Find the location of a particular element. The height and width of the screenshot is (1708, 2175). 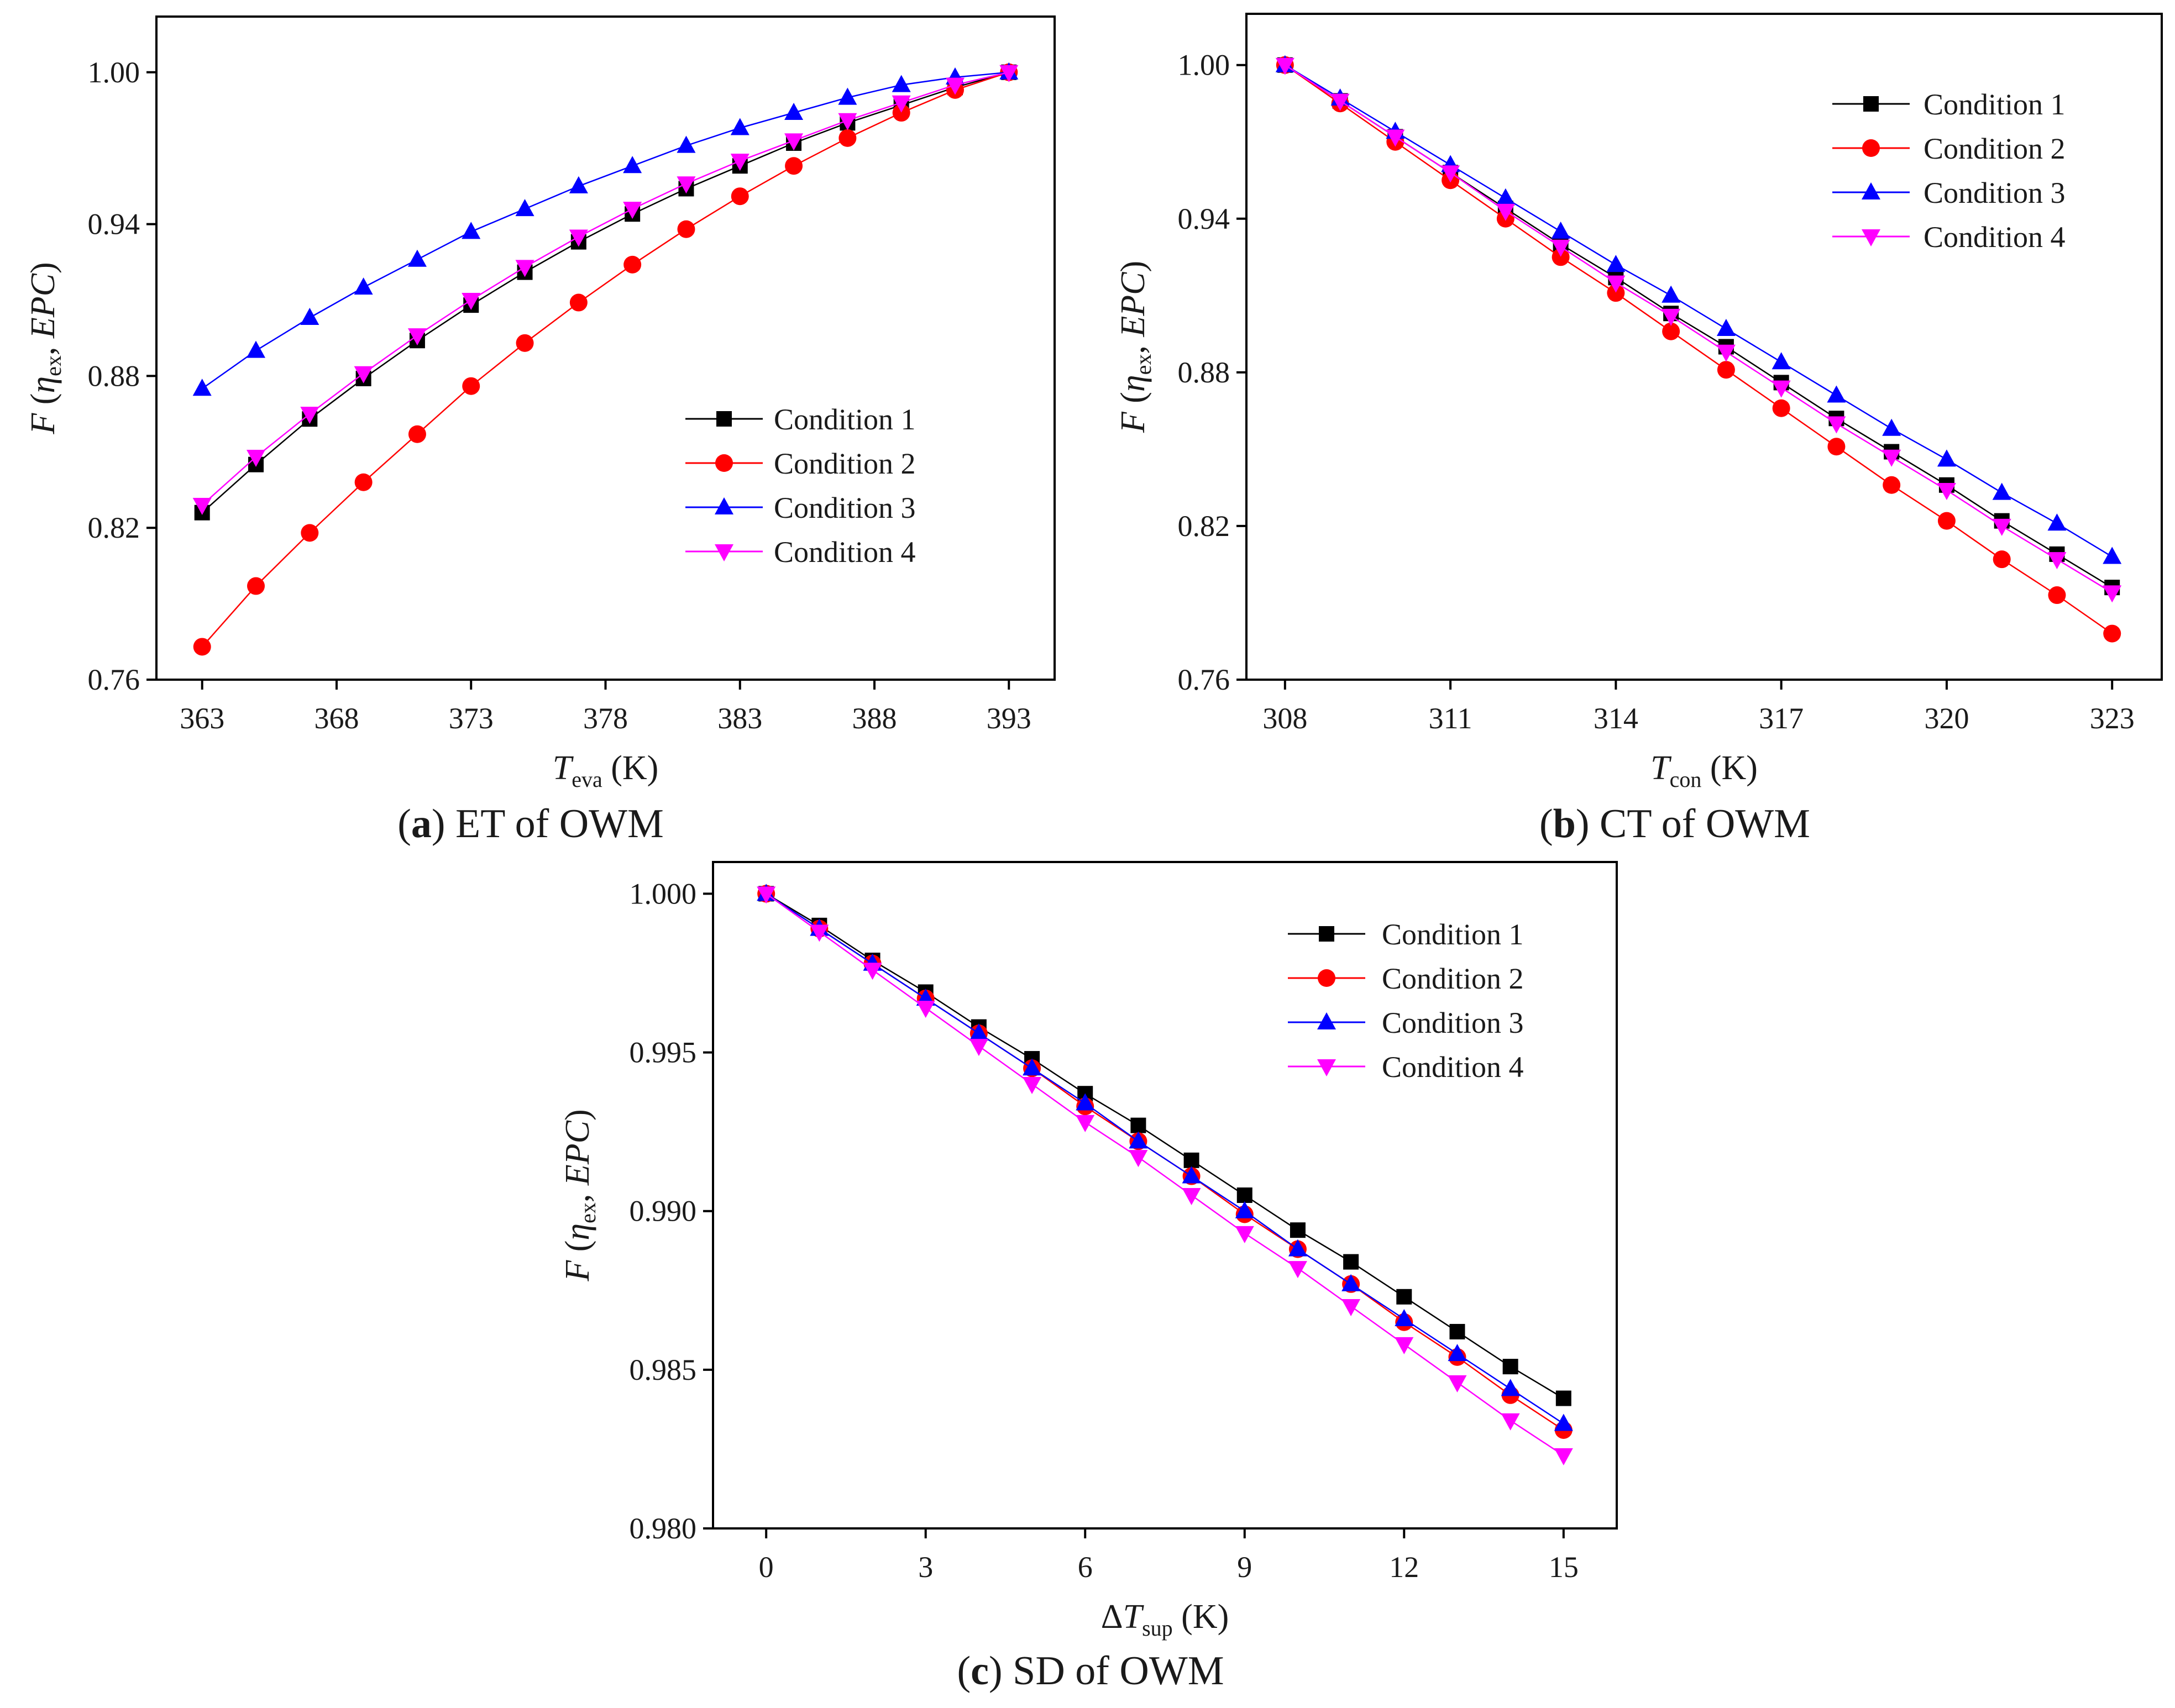

x-tick-label: 320 is located at coordinates (1947, 718).